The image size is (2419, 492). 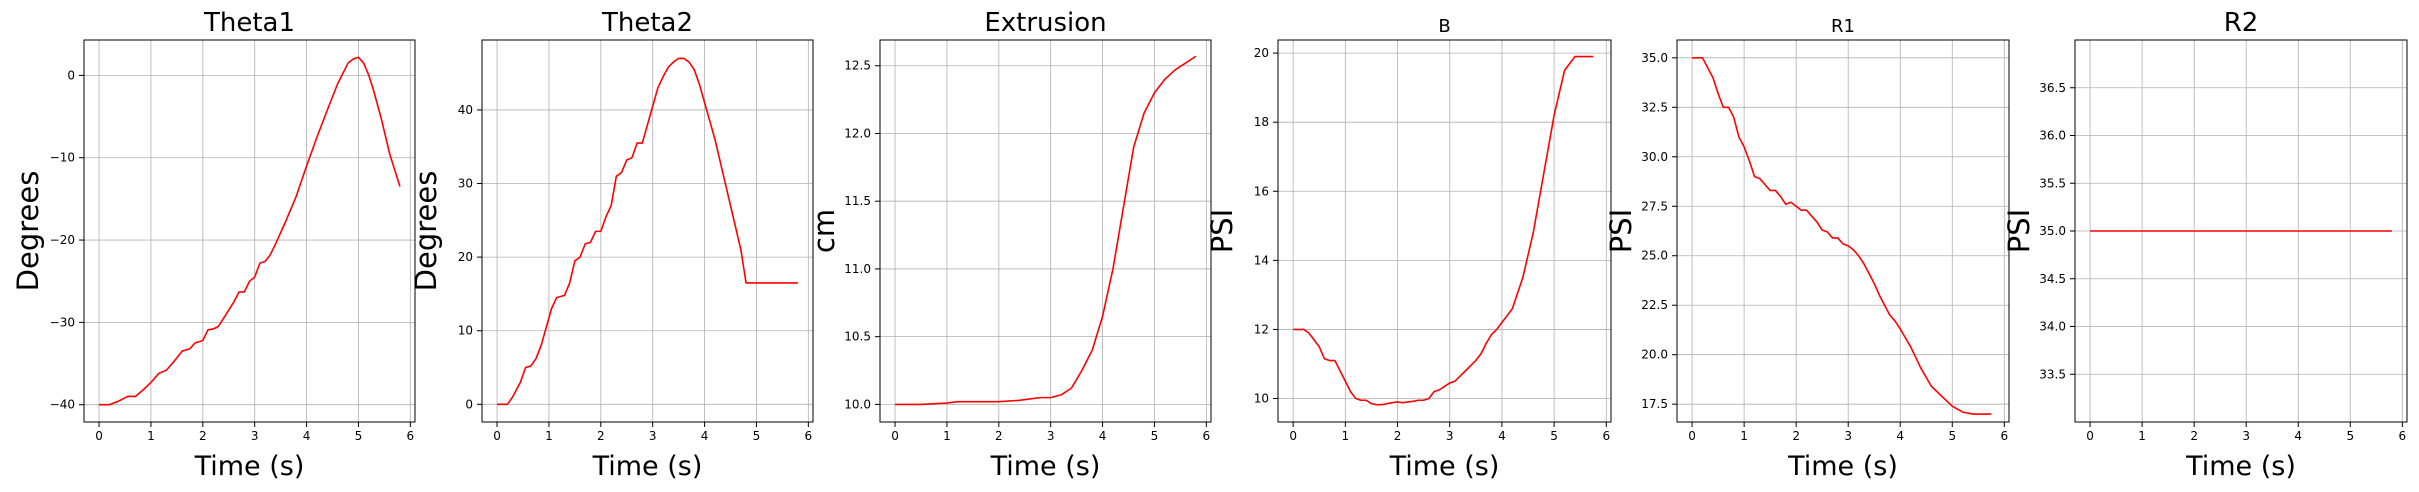 What do you see at coordinates (824, 231) in the screenshot?
I see `y-axis-label: cm` at bounding box center [824, 231].